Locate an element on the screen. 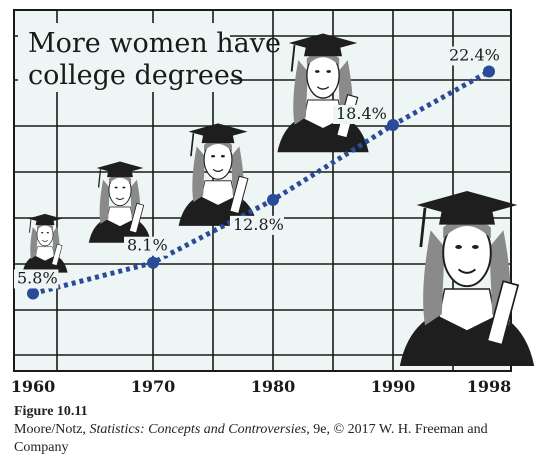 The width and height of the screenshot is (551, 470). figure-label: Figure 10.11 is located at coordinates (51, 411).